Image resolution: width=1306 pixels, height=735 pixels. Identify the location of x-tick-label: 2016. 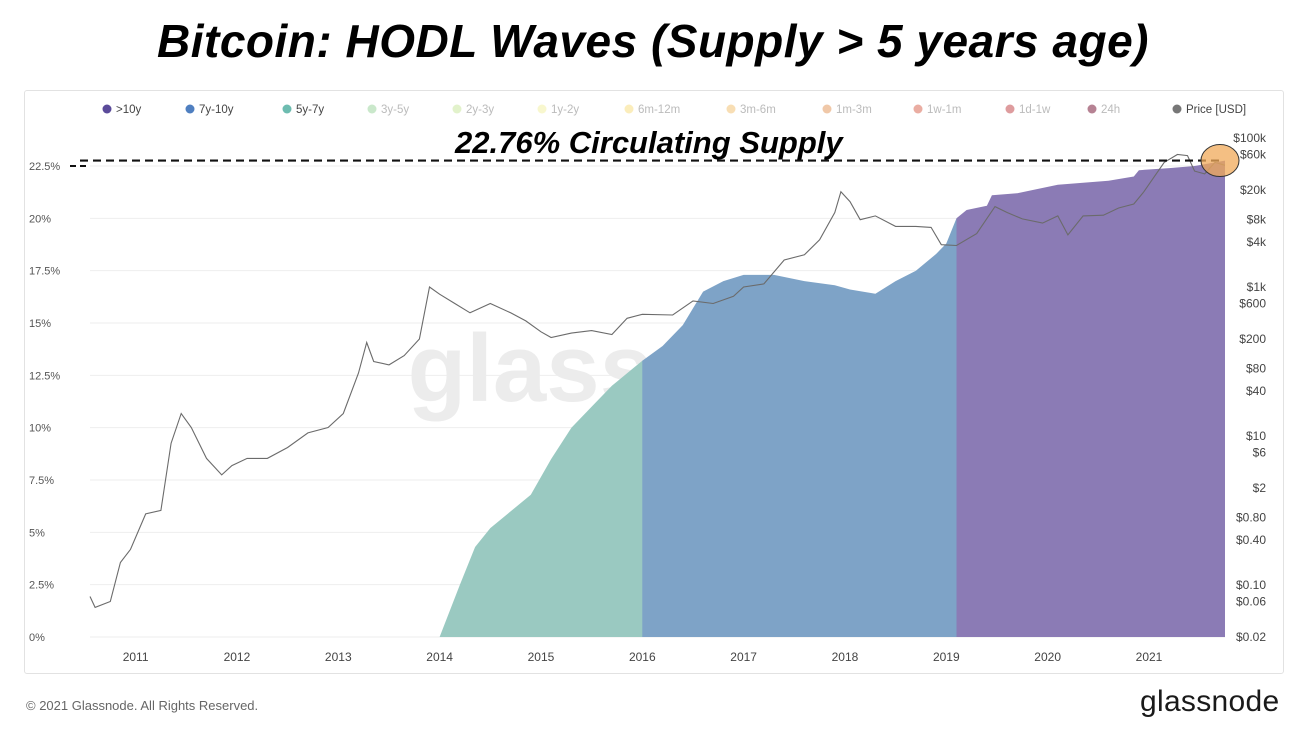
(642, 657).